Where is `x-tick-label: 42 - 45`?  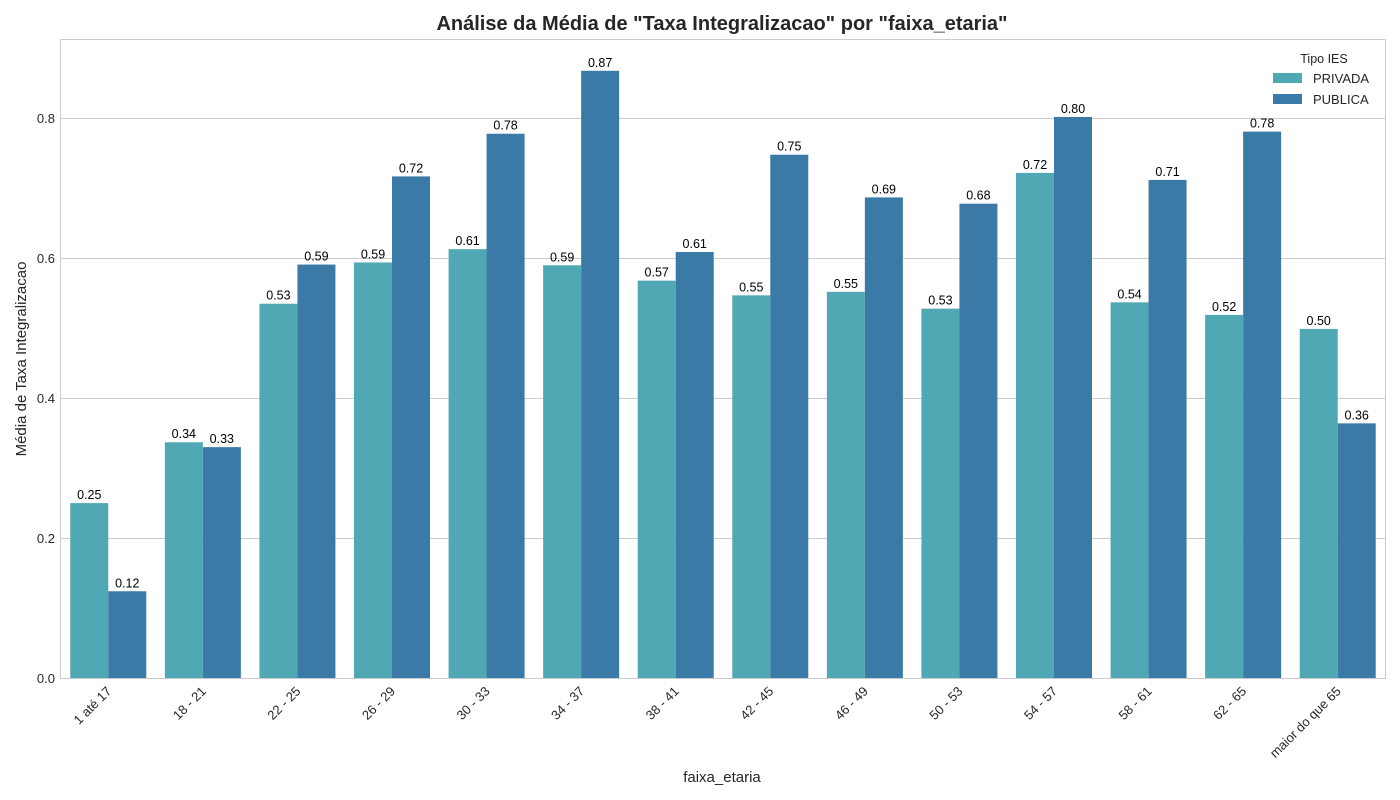
x-tick-label: 42 - 45 is located at coordinates (756, 703).